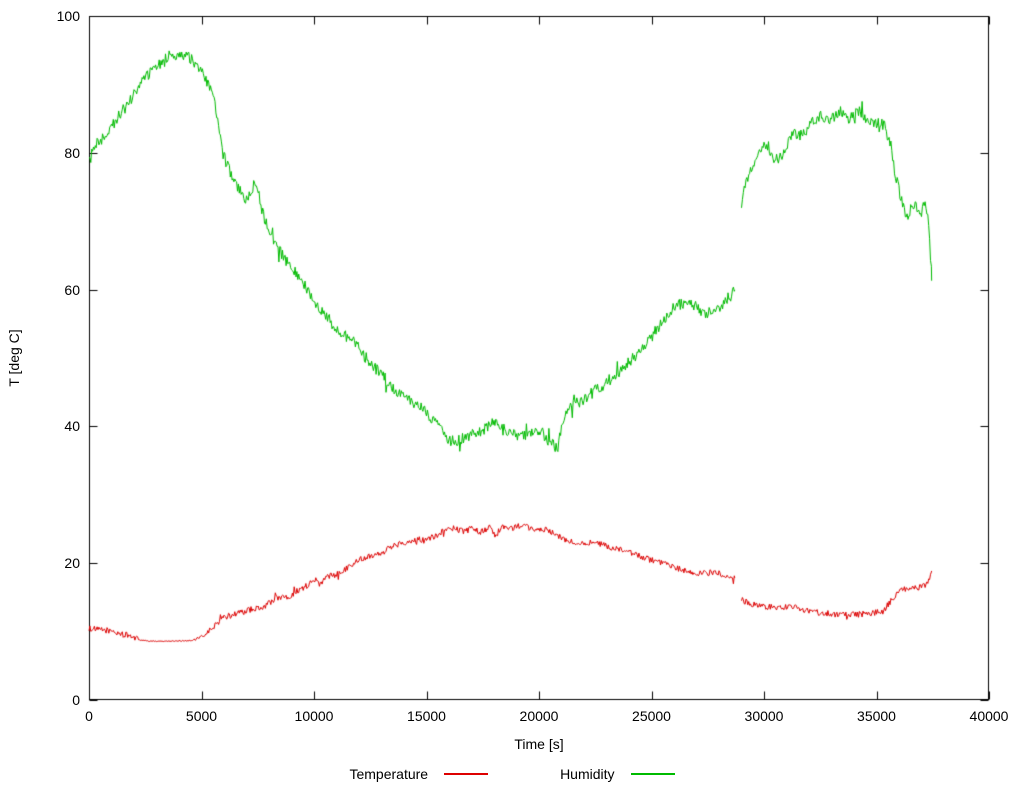  Describe the element at coordinates (76, 700) in the screenshot. I see `y-tick-label: 0` at that location.